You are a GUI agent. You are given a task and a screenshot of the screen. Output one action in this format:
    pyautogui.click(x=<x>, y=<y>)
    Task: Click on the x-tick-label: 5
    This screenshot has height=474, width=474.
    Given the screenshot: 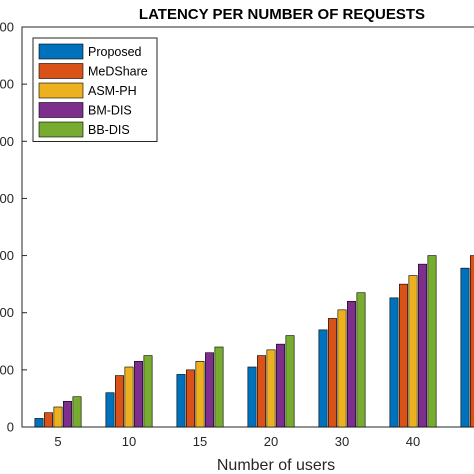 What is the action you would take?
    pyautogui.click(x=57, y=441)
    